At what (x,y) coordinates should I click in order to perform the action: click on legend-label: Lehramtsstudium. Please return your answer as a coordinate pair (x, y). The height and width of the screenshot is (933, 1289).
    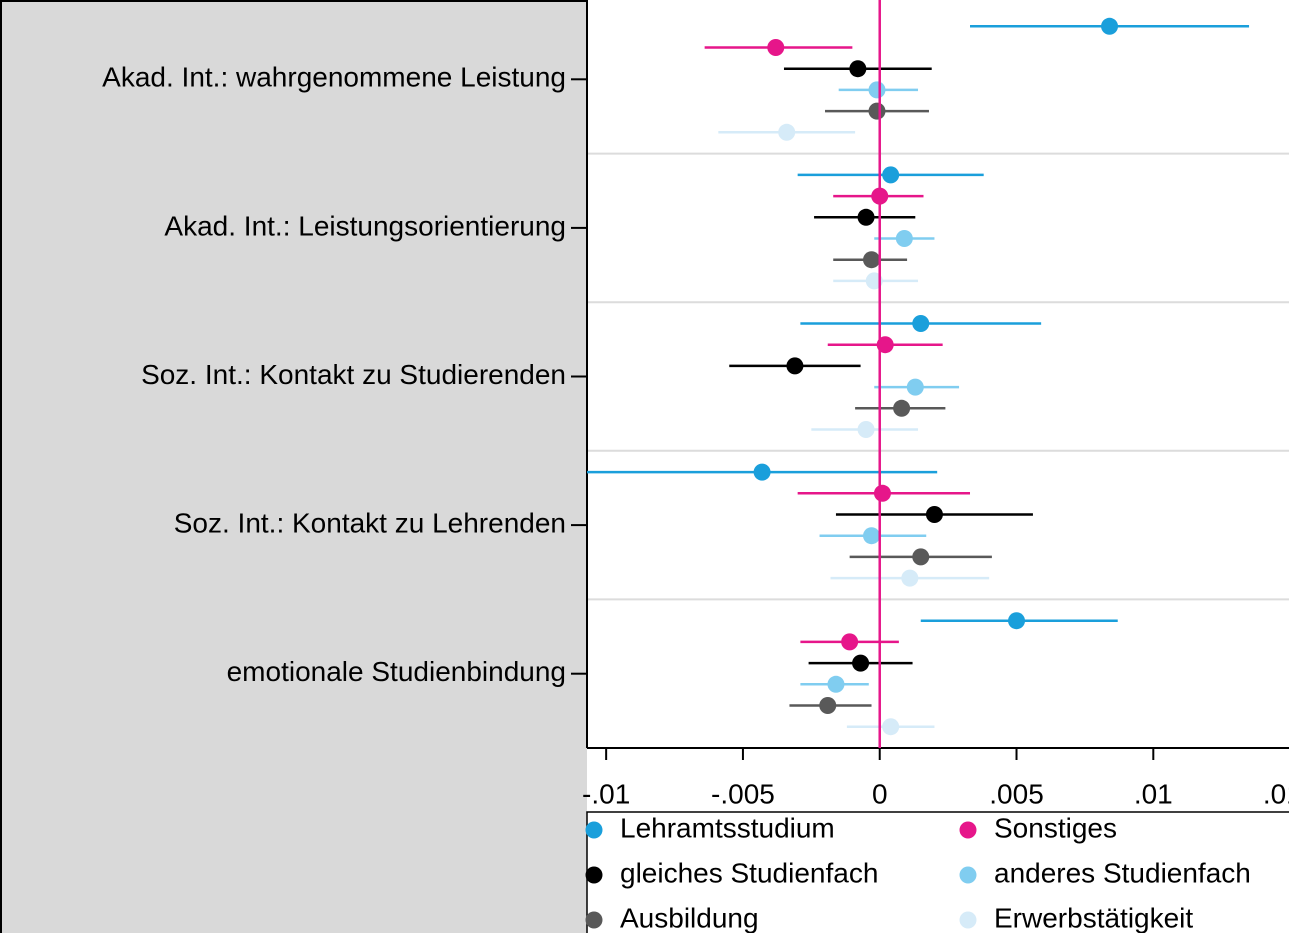
    Looking at the image, I should click on (727, 827).